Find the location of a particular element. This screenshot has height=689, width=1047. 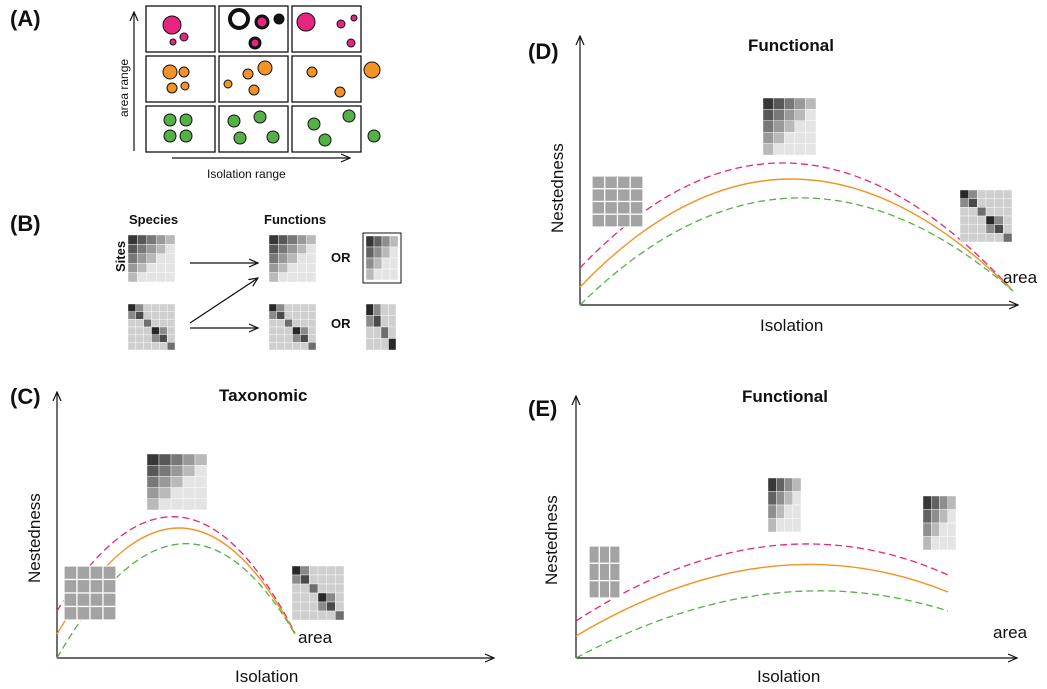

x-axis-label: Isolation is located at coordinates (788, 676).